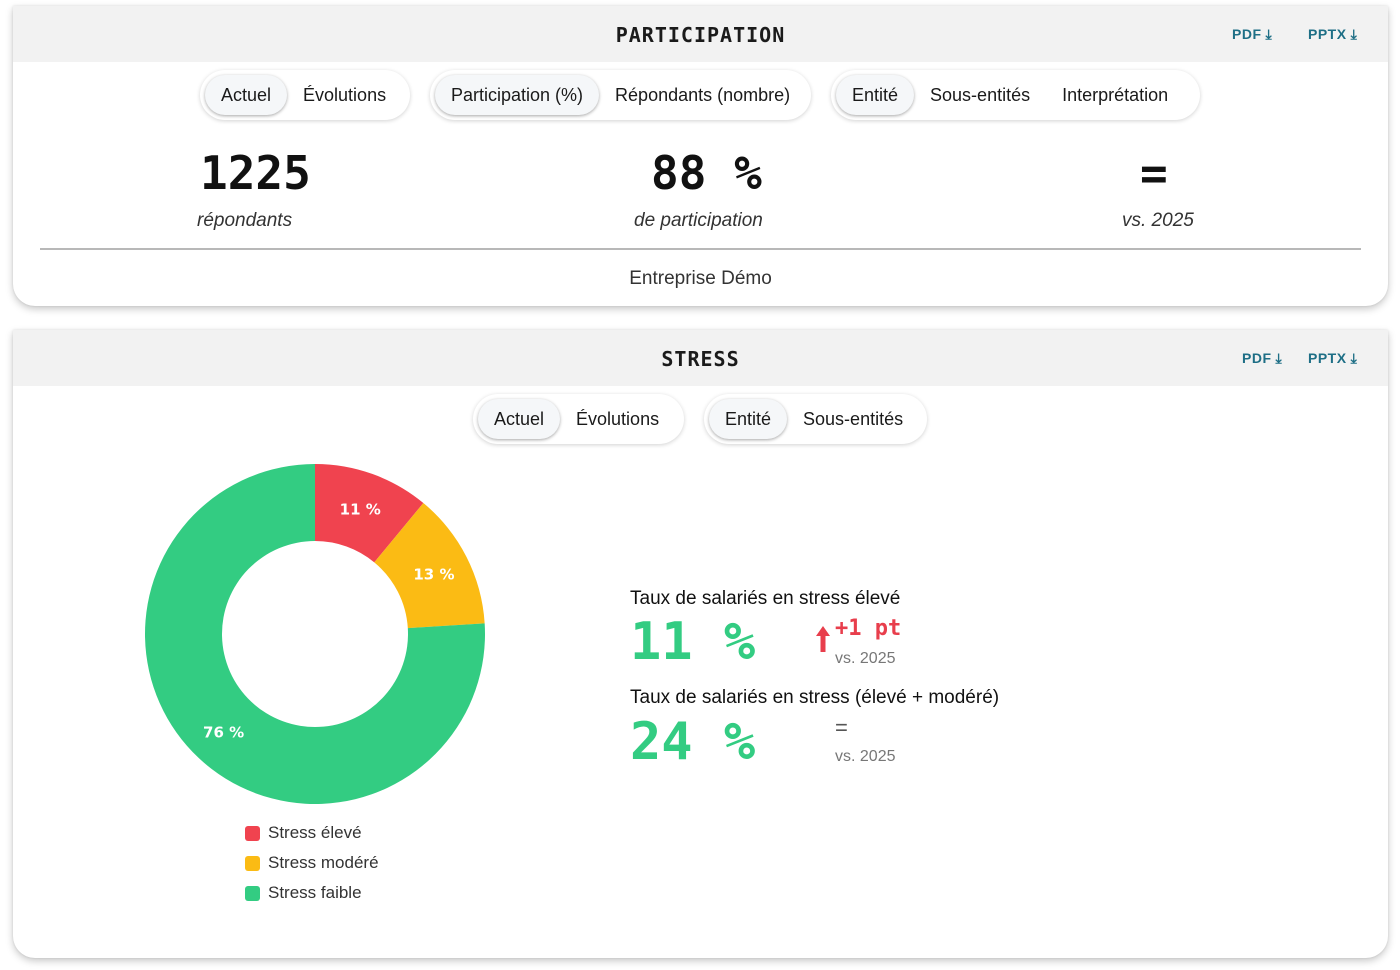 This screenshot has width=1400, height=970. What do you see at coordinates (706, 173) in the screenshot?
I see `participation-rate: 88 %` at bounding box center [706, 173].